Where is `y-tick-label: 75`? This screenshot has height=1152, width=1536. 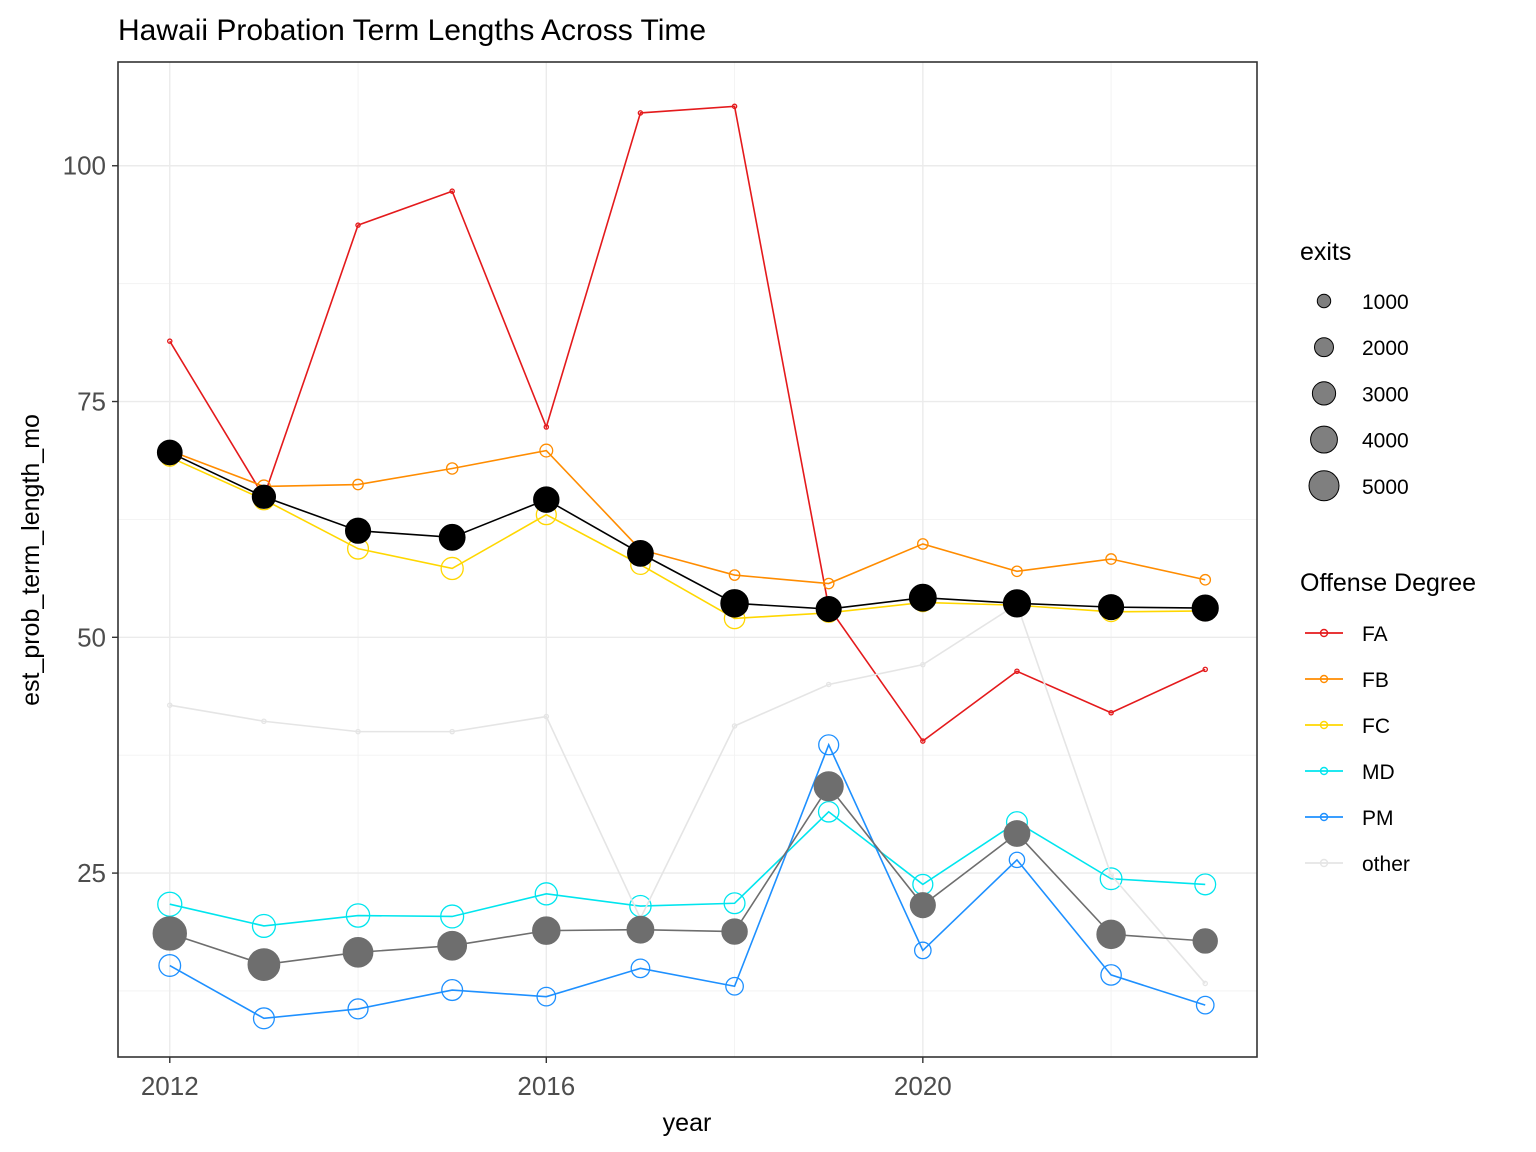 y-tick-label: 75 is located at coordinates (91, 402).